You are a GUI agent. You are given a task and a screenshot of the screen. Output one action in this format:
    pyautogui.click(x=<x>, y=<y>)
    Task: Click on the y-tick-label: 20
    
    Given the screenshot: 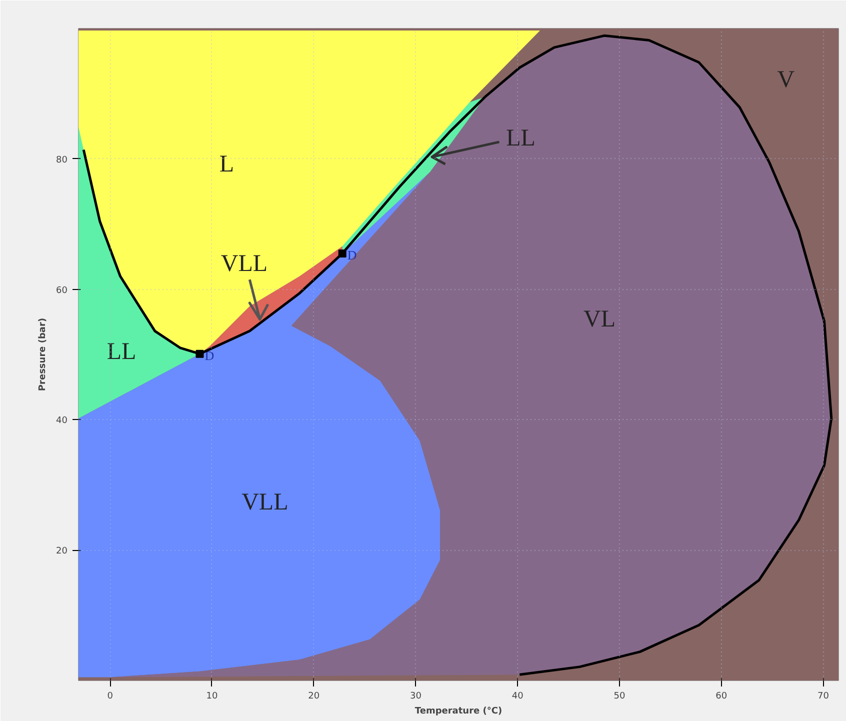 What is the action you would take?
    pyautogui.click(x=62, y=551)
    